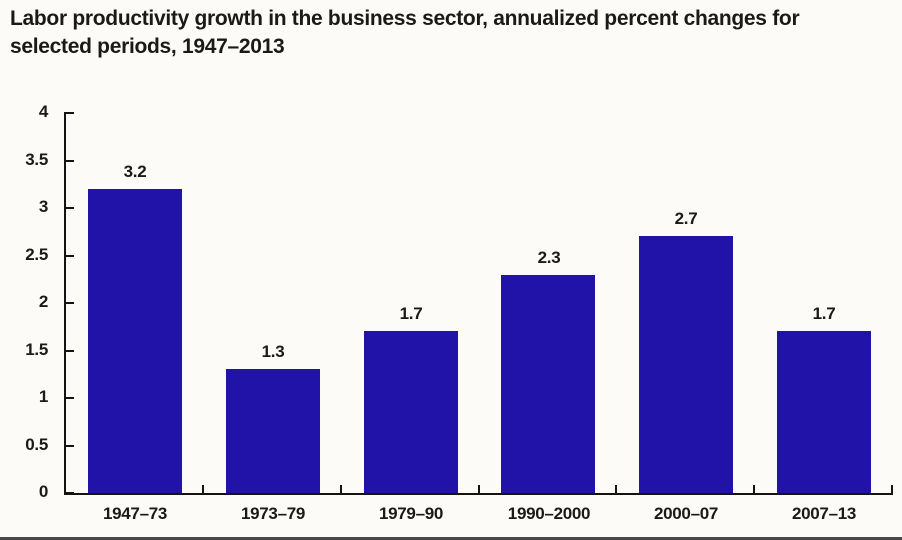 The height and width of the screenshot is (540, 902). Describe the element at coordinates (36, 159) in the screenshot. I see `y-axis-tick-label: 3.5` at that location.